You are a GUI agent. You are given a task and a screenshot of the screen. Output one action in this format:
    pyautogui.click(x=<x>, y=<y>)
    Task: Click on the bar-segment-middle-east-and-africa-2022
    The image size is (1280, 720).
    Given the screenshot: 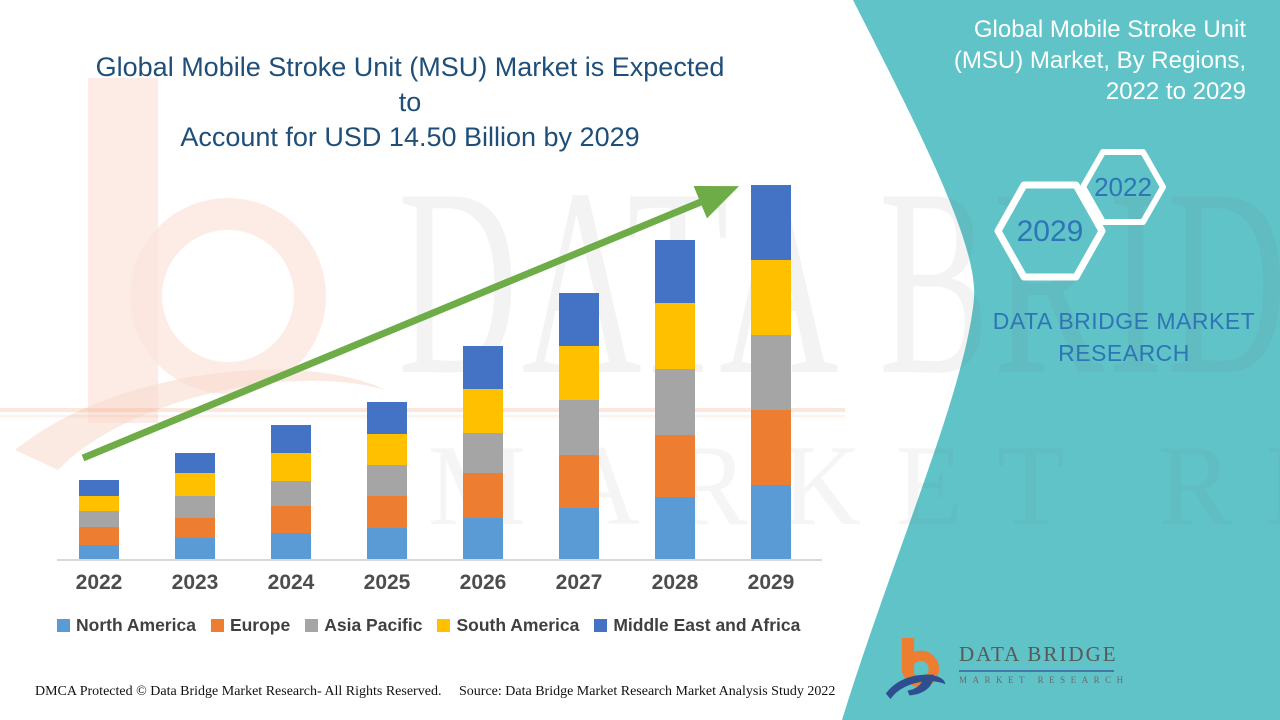 What is the action you would take?
    pyautogui.click(x=99, y=488)
    